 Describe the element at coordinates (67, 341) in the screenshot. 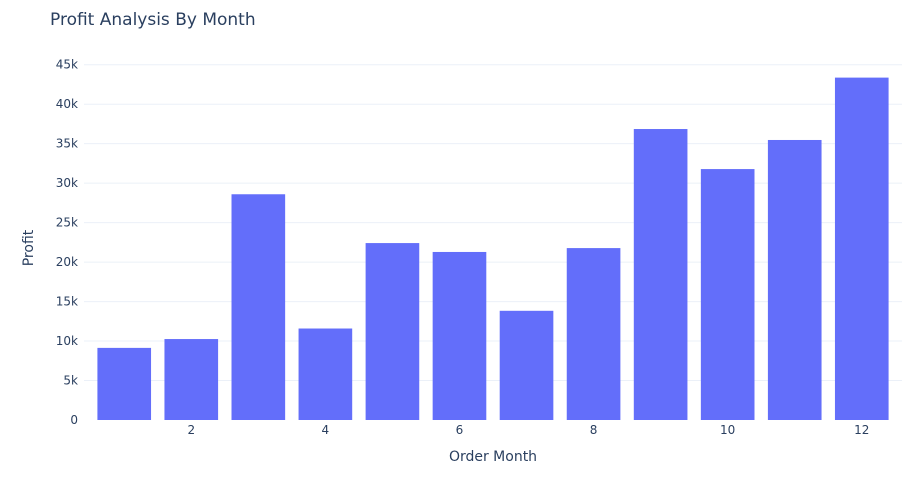

I see `y-tick-label: 10k` at that location.